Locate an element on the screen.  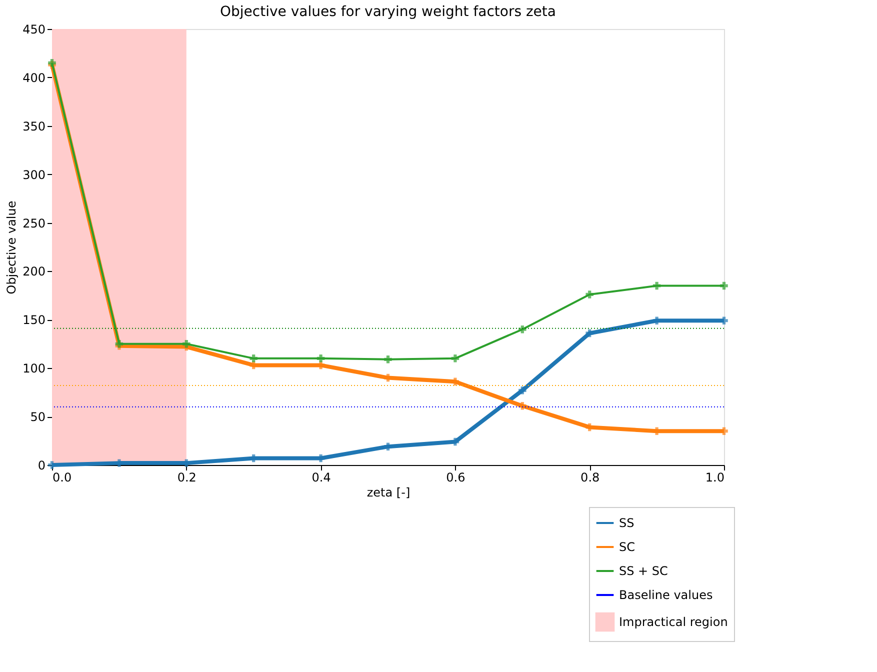
y-tick-label: 350 is located at coordinates (34, 126).